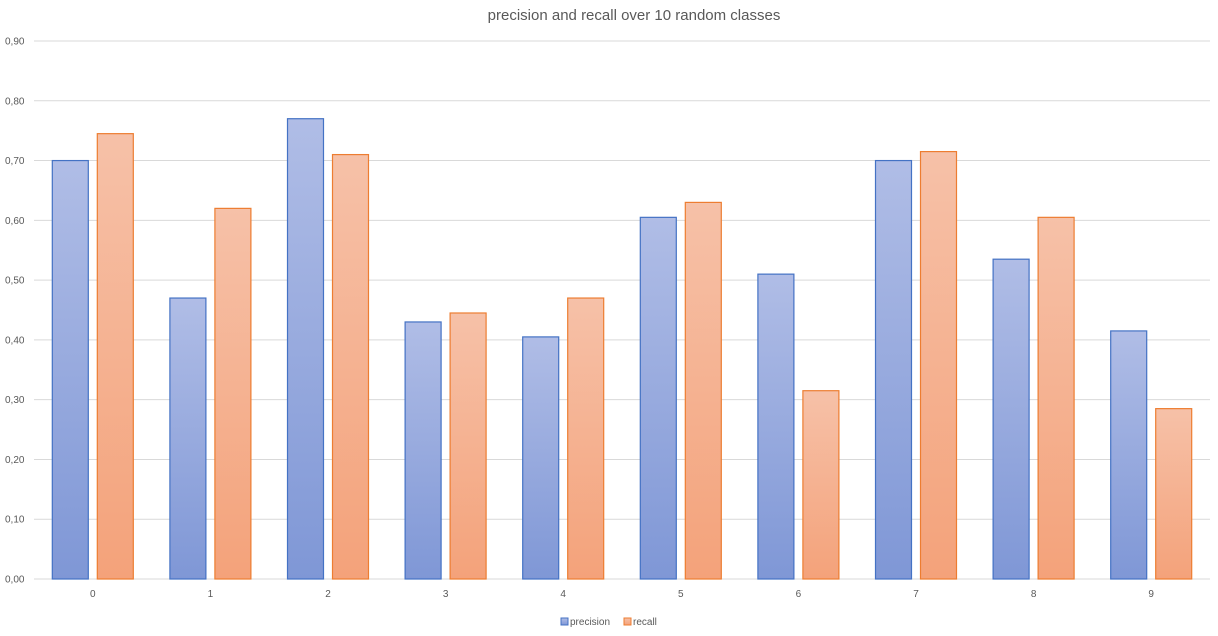 The image size is (1218, 636). Describe the element at coordinates (564, 621) in the screenshot. I see `precision-legend-swatch` at that location.